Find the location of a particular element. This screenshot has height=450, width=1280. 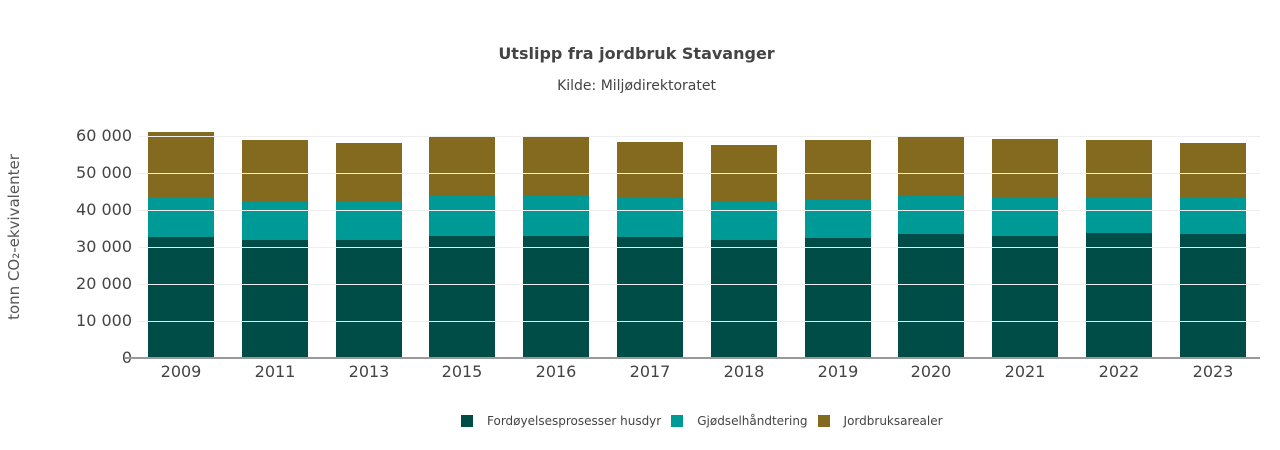

bar-2018 is located at coordinates (744, 179).